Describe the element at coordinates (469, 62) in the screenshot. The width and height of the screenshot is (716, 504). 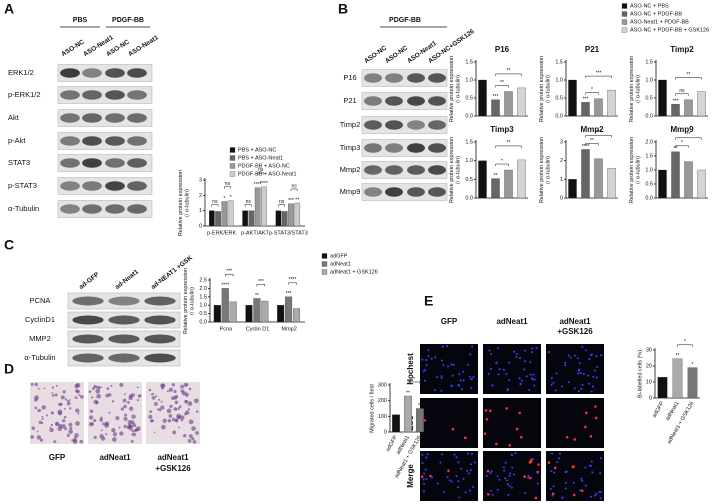
I see `y-tick-label: 1.5` at that location.